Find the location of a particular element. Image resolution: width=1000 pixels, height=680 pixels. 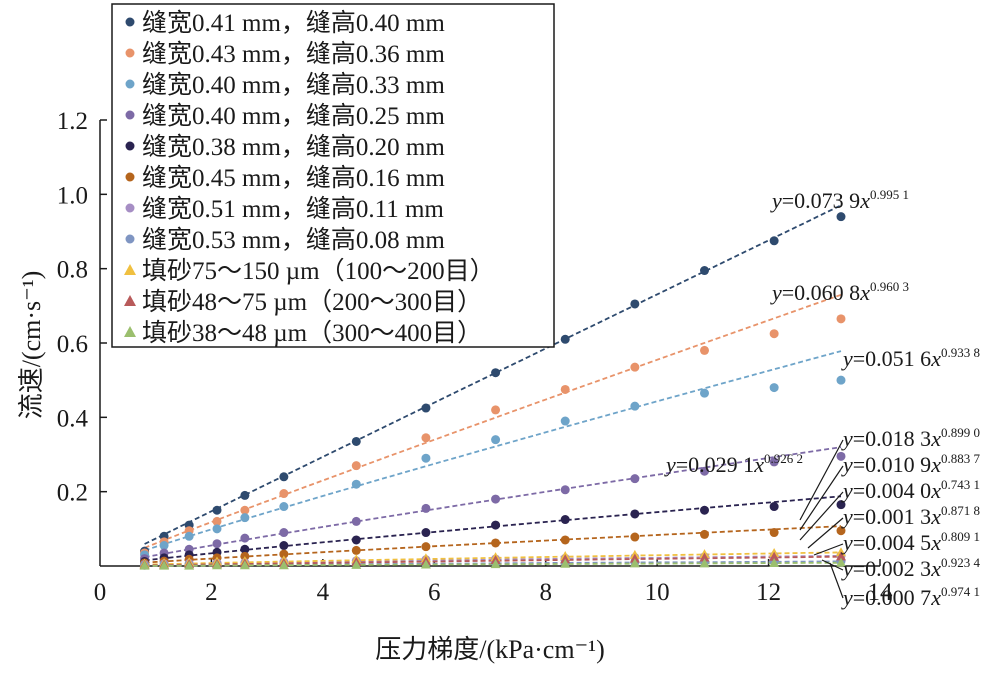

fit-exponent: 0.926 2 is located at coordinates (783, 458).